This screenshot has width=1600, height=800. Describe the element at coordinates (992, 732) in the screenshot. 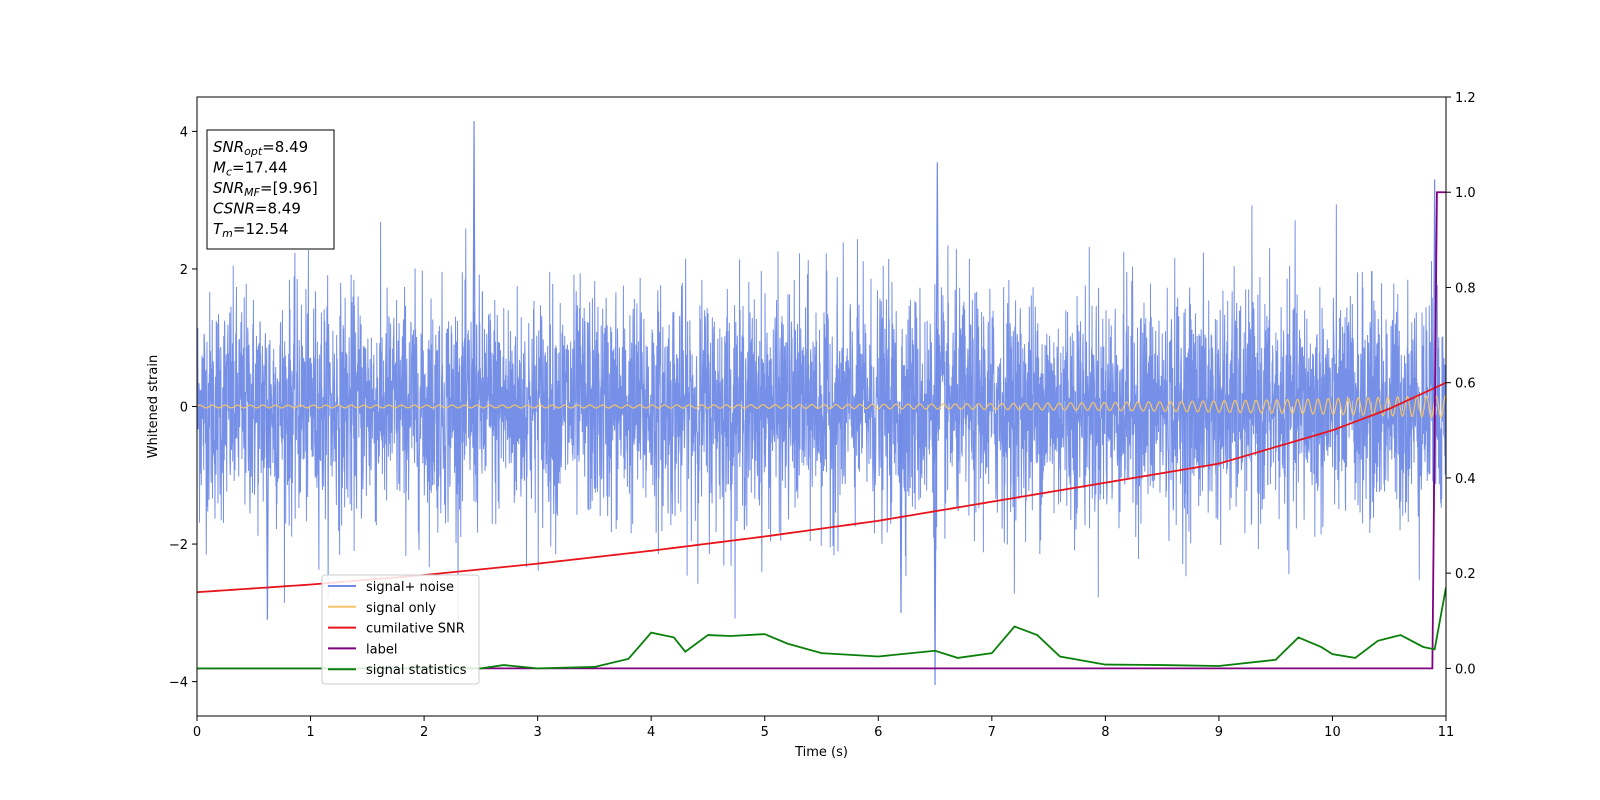

I see `x-tick-label: 7` at that location.